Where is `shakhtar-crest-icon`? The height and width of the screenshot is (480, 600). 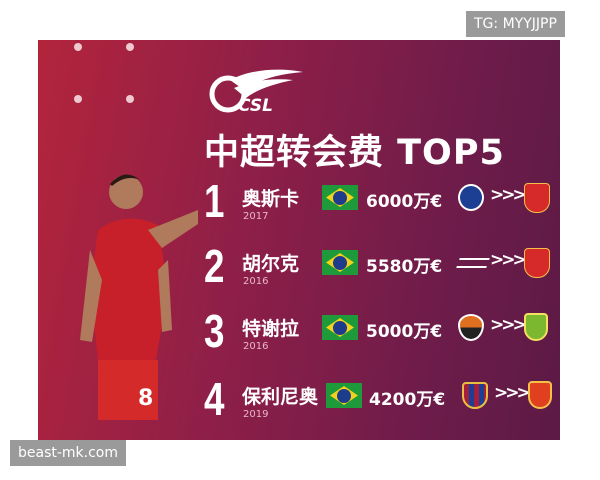 shakhtar-crest-icon is located at coordinates (471, 327).